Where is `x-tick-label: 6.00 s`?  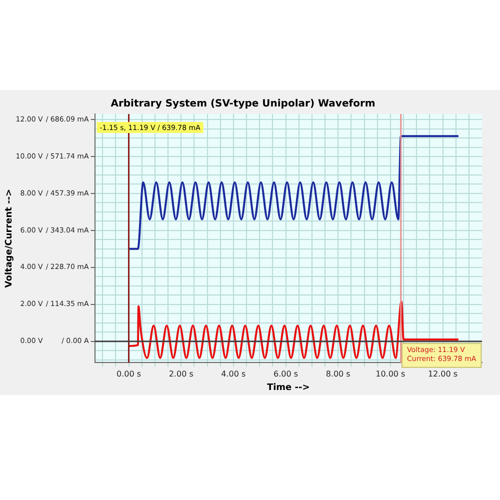
x-tick-label: 6.00 s is located at coordinates (286, 373).